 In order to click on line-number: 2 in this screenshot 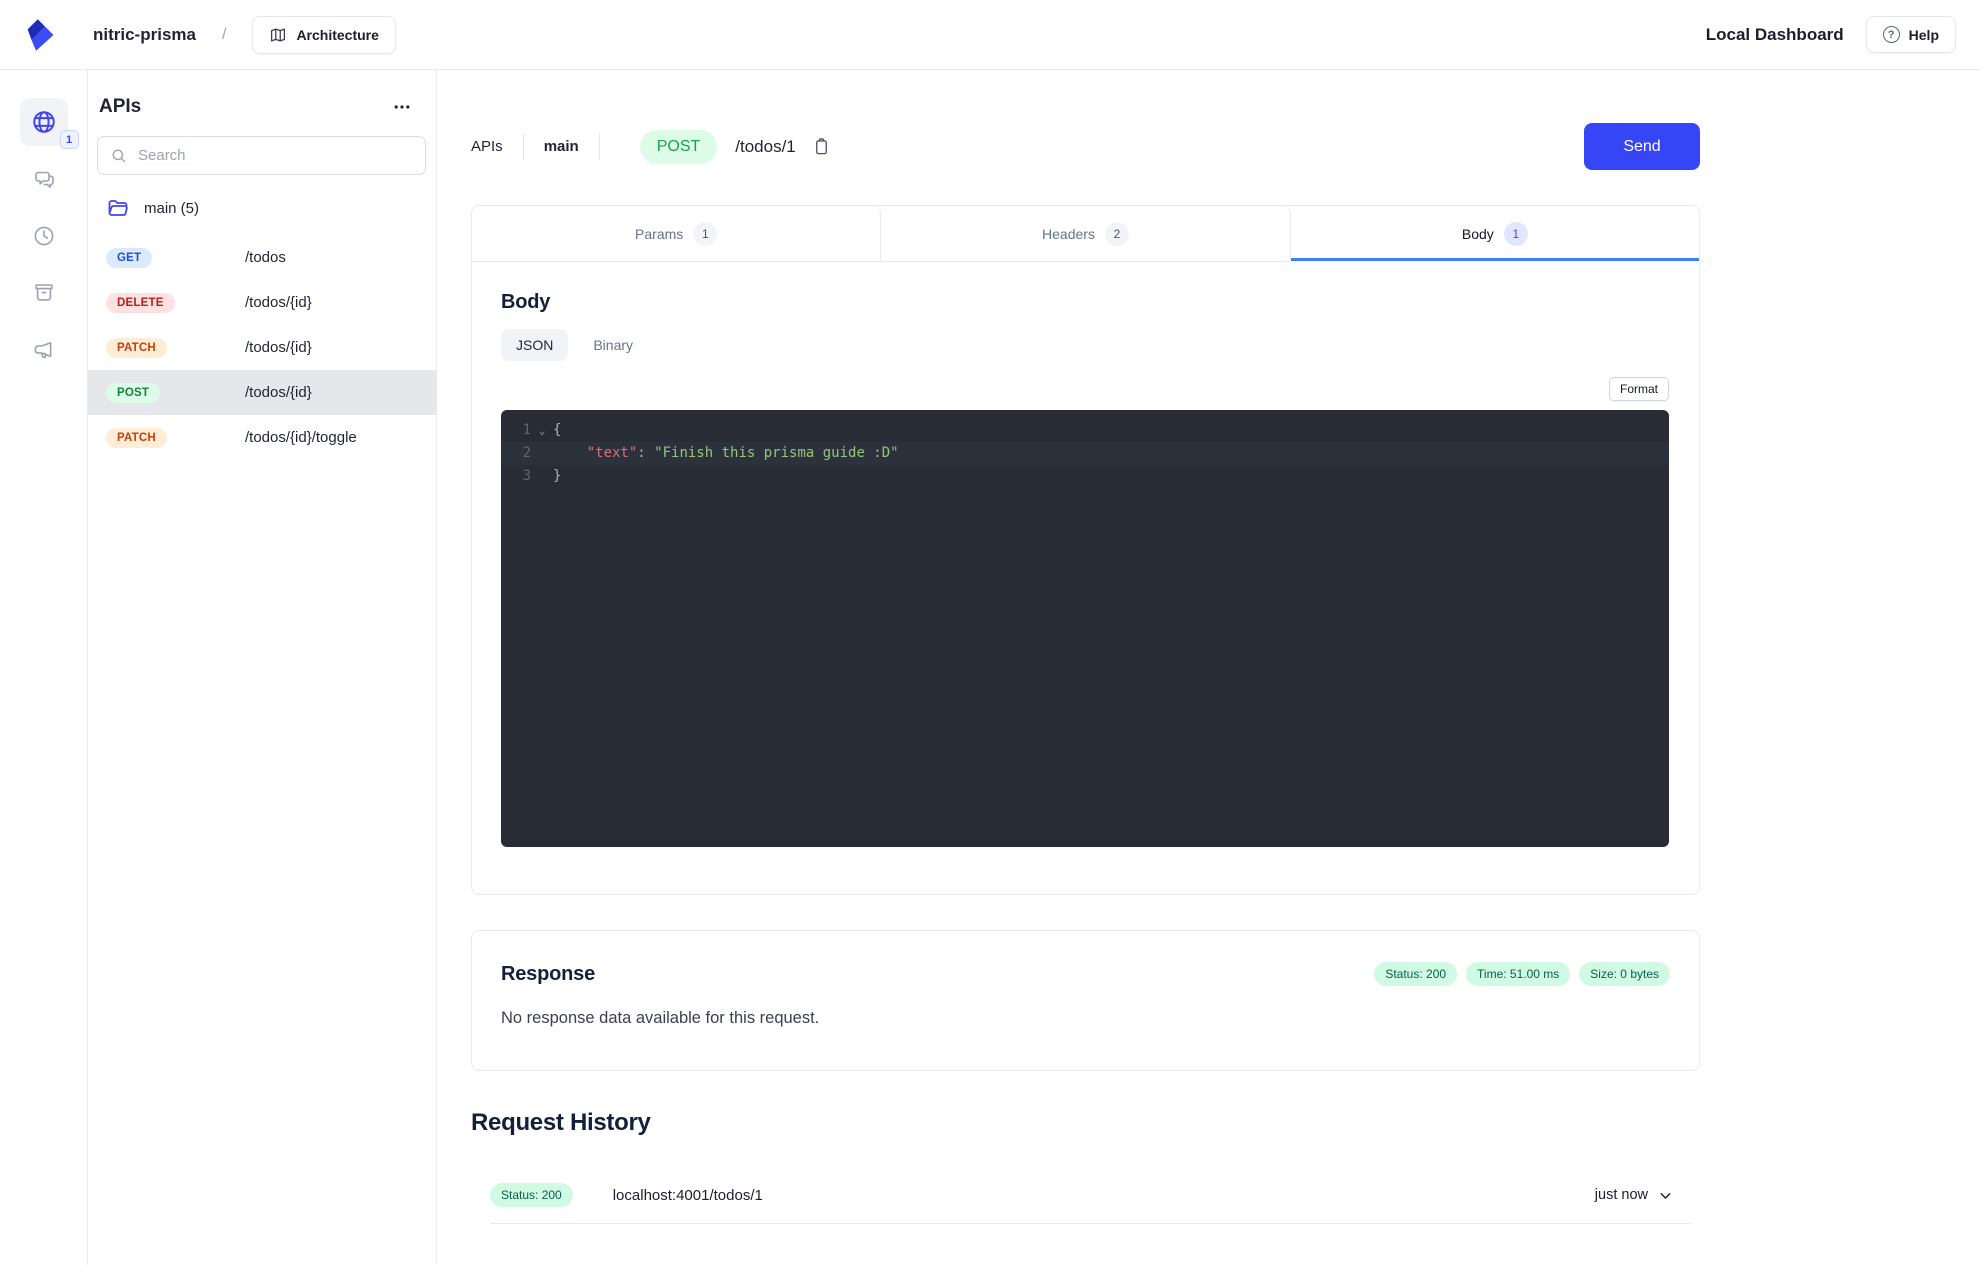, I will do `click(526, 453)`.